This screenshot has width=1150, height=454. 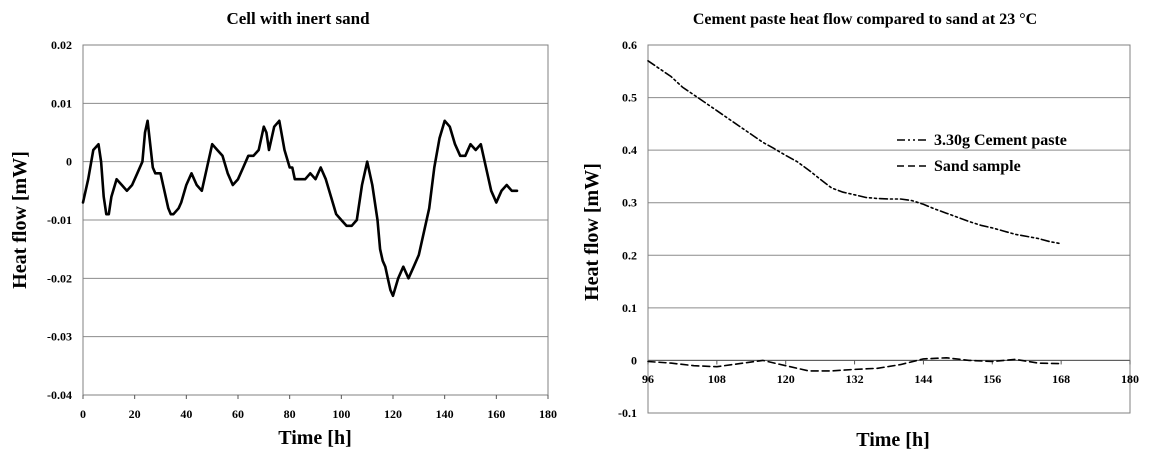 I want to click on x-tick-label: 160, so click(x=496, y=414).